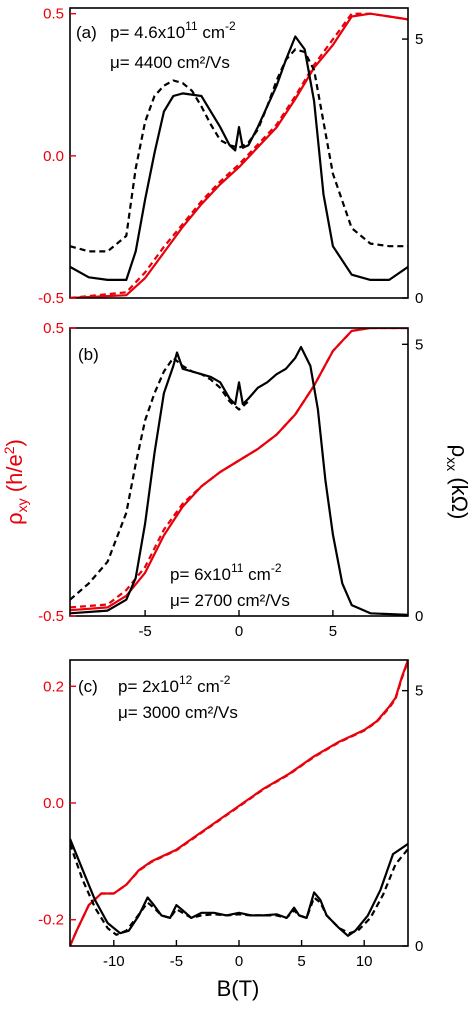  Describe the element at coordinates (147, 32) in the screenshot. I see `density-value: p= 4.6x10` at that location.